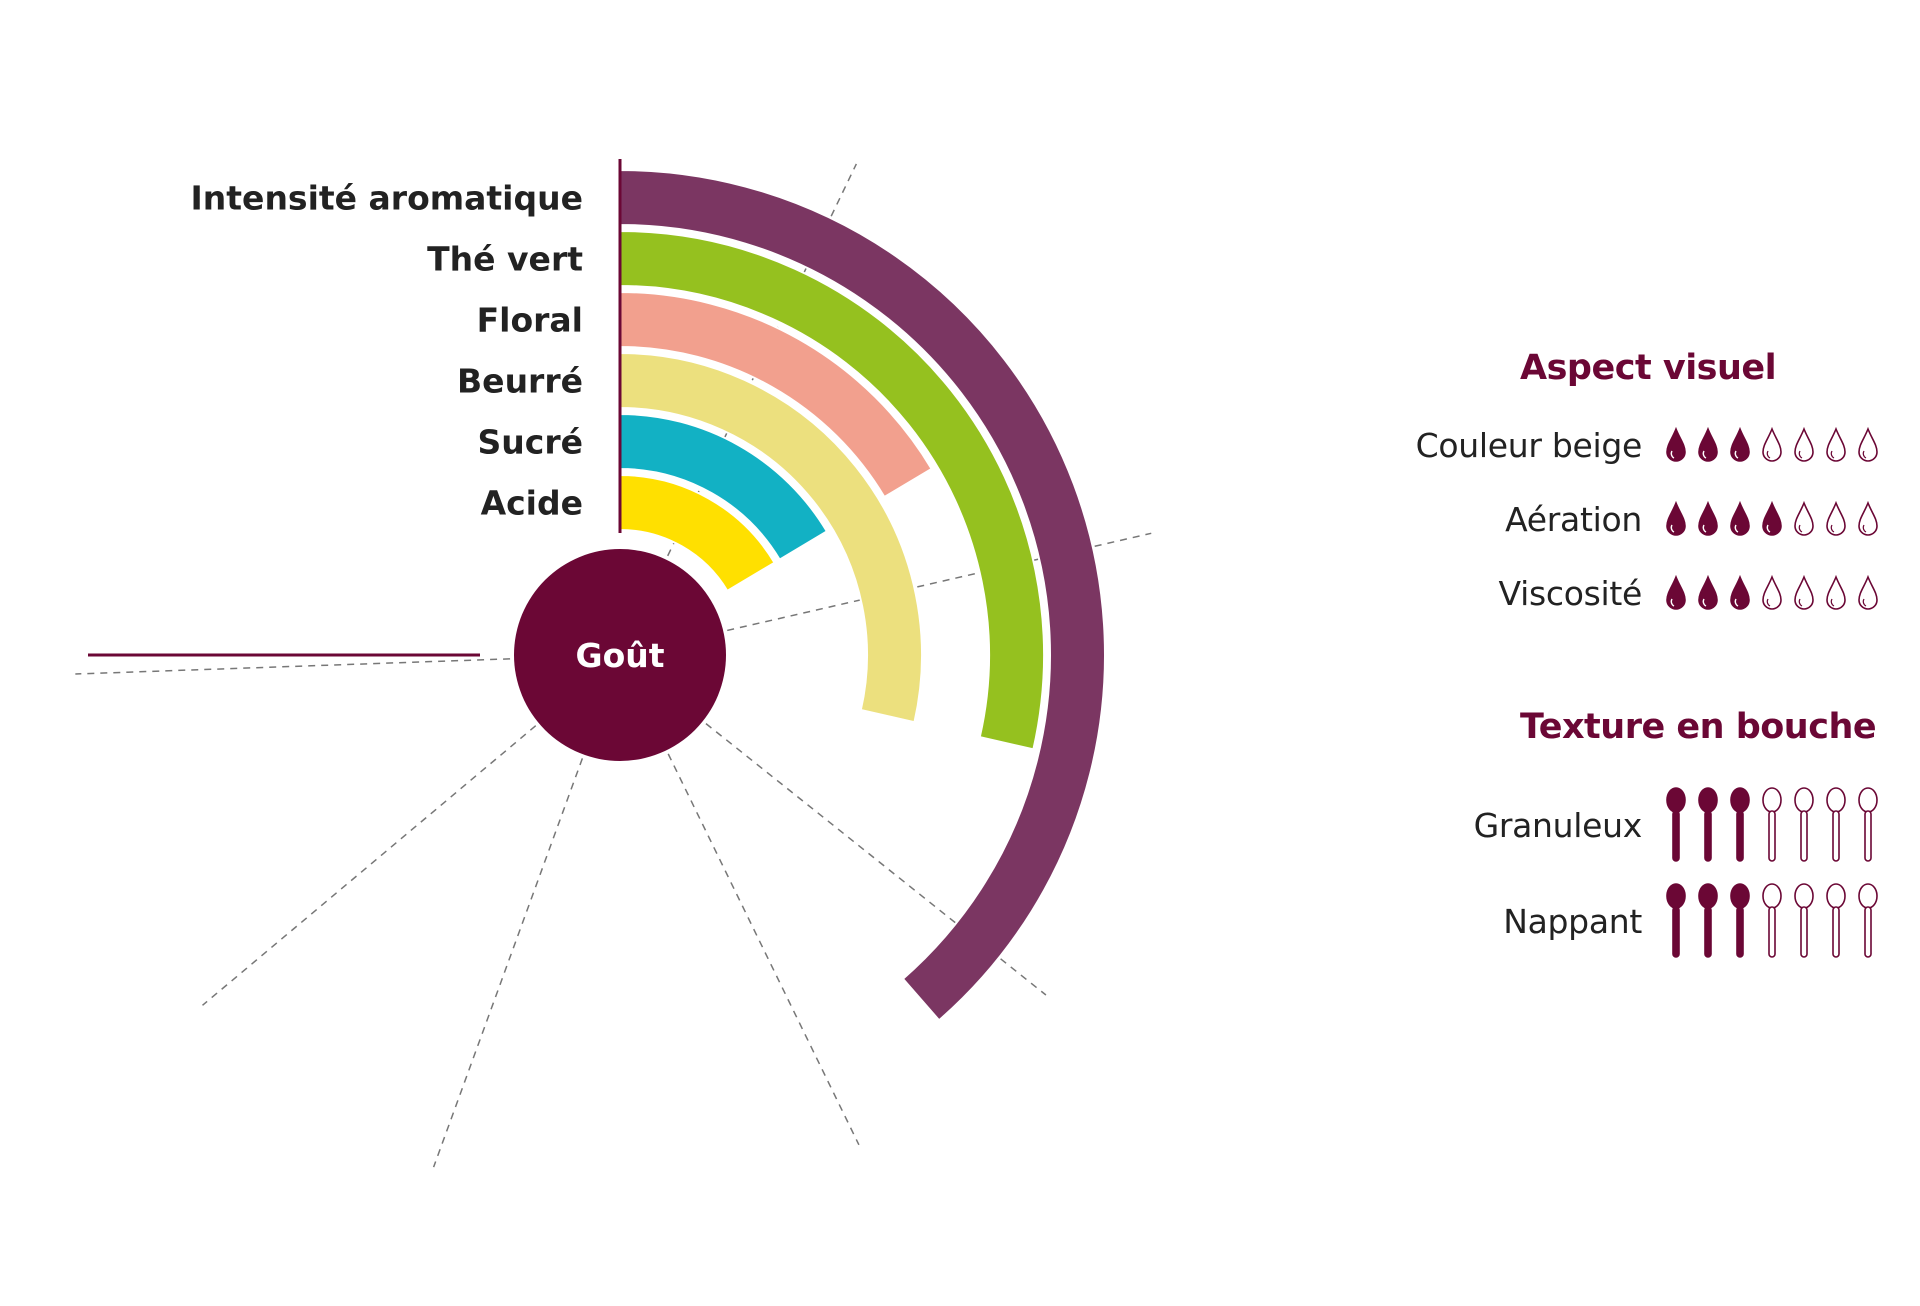 This screenshot has width=1920, height=1306. What do you see at coordinates (1570, 593) in the screenshot?
I see `aspect-label-2: Viscosité` at bounding box center [1570, 593].